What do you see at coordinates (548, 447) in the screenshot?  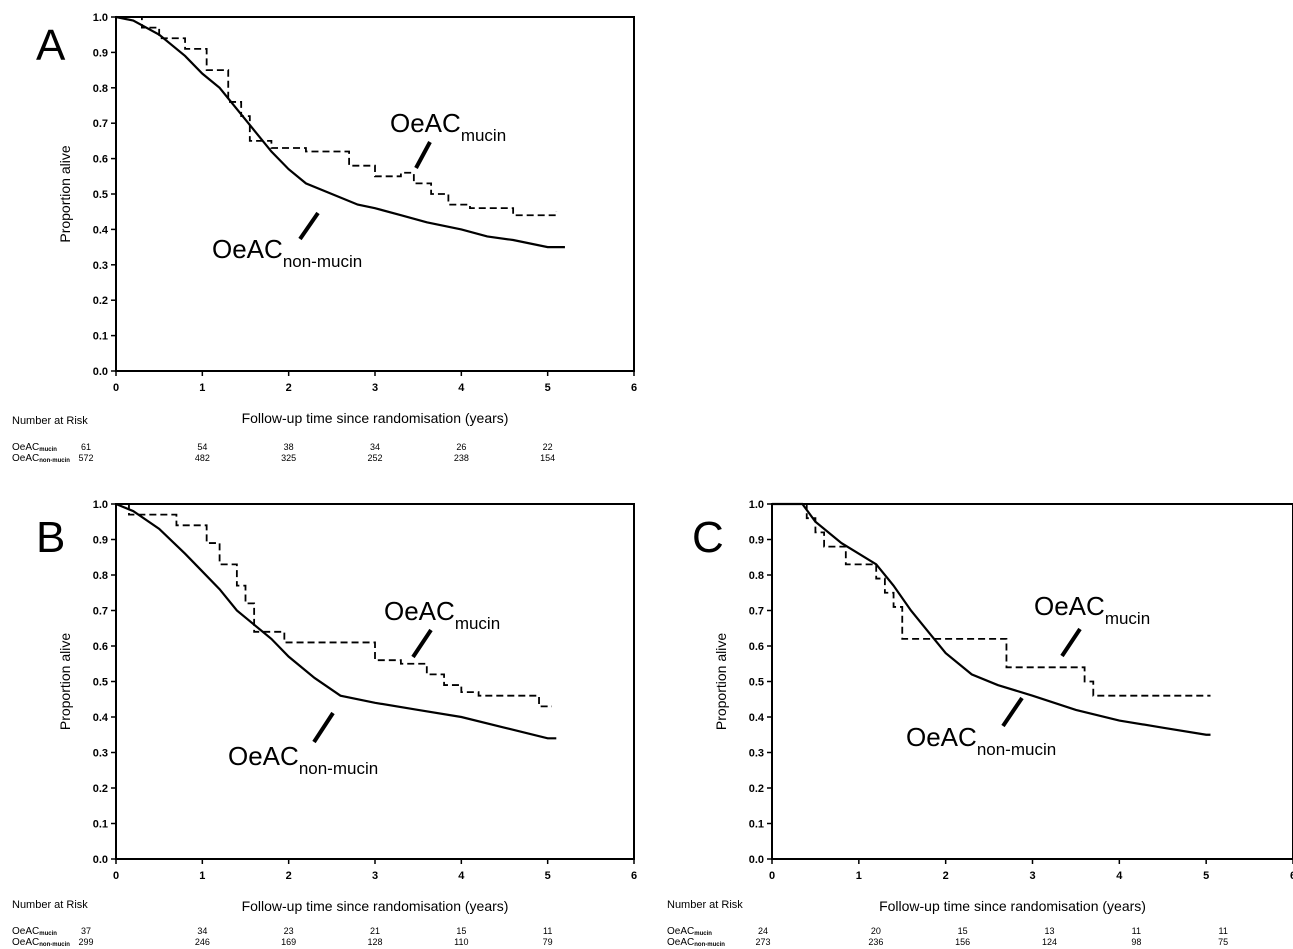 I see `risk-value: 22` at bounding box center [548, 447].